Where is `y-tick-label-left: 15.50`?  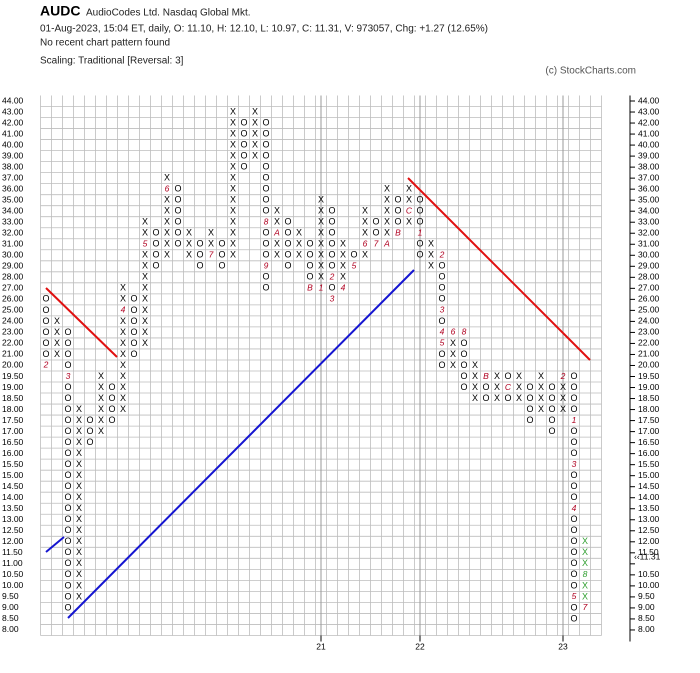
y-tick-label-left: 15.50 is located at coordinates (13, 464).